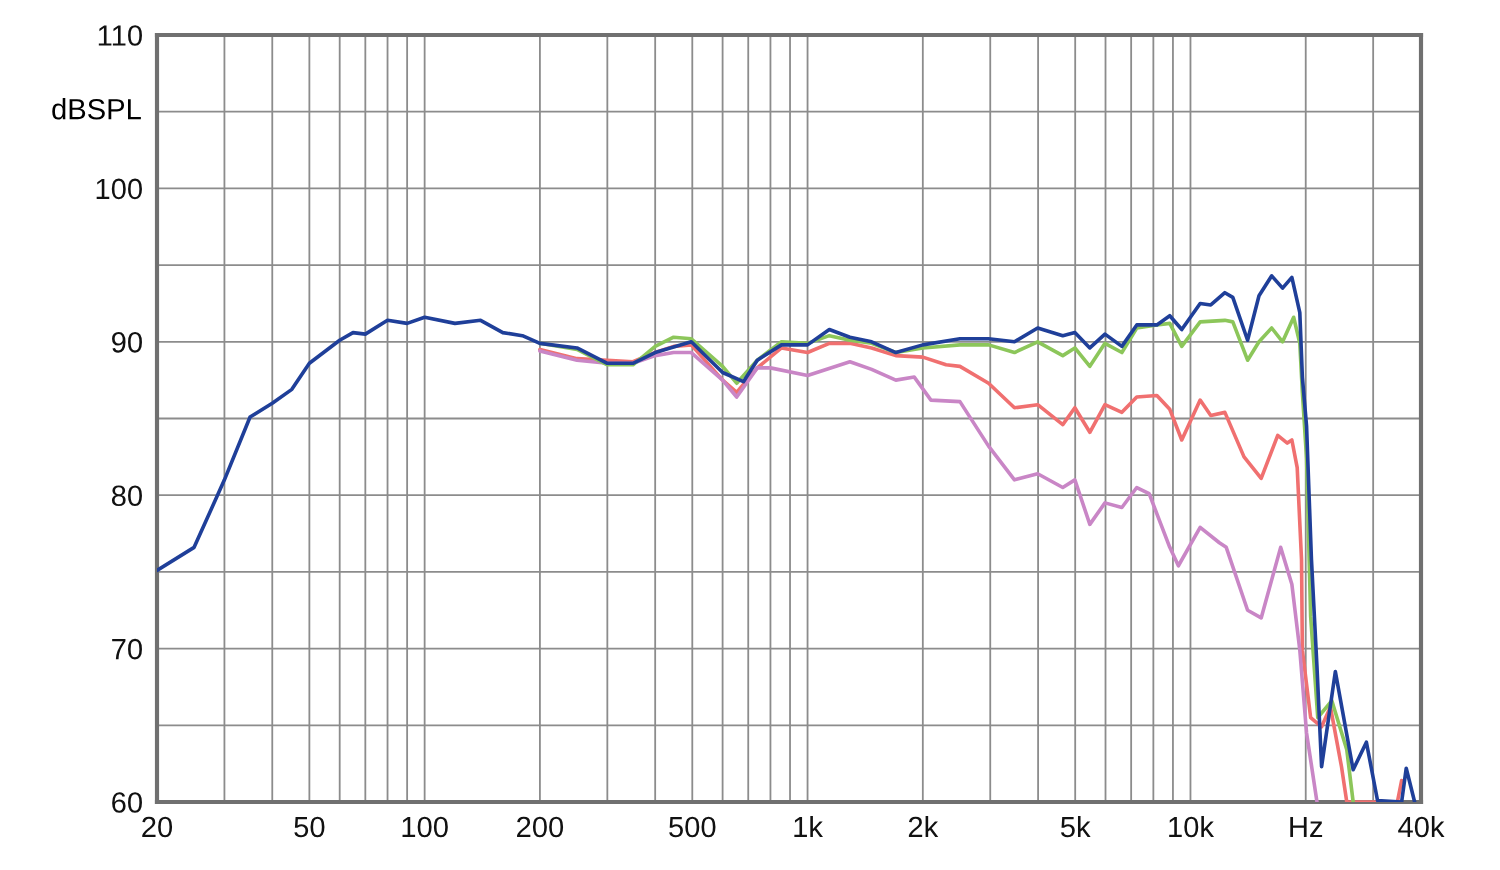 The width and height of the screenshot is (1500, 870). What do you see at coordinates (127, 802) in the screenshot?
I see `y-tick-label: 60` at bounding box center [127, 802].